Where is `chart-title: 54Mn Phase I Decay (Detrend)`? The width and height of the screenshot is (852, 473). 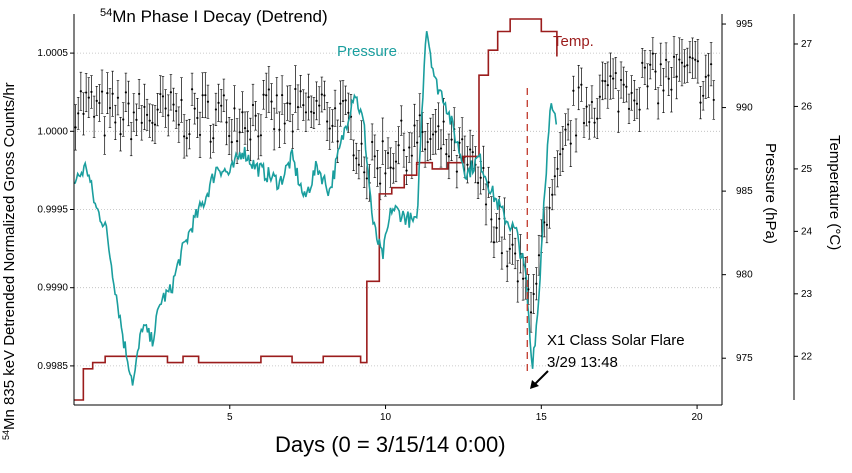
chart-title: 54Mn Phase I Decay (Detrend) is located at coordinates (214, 16).